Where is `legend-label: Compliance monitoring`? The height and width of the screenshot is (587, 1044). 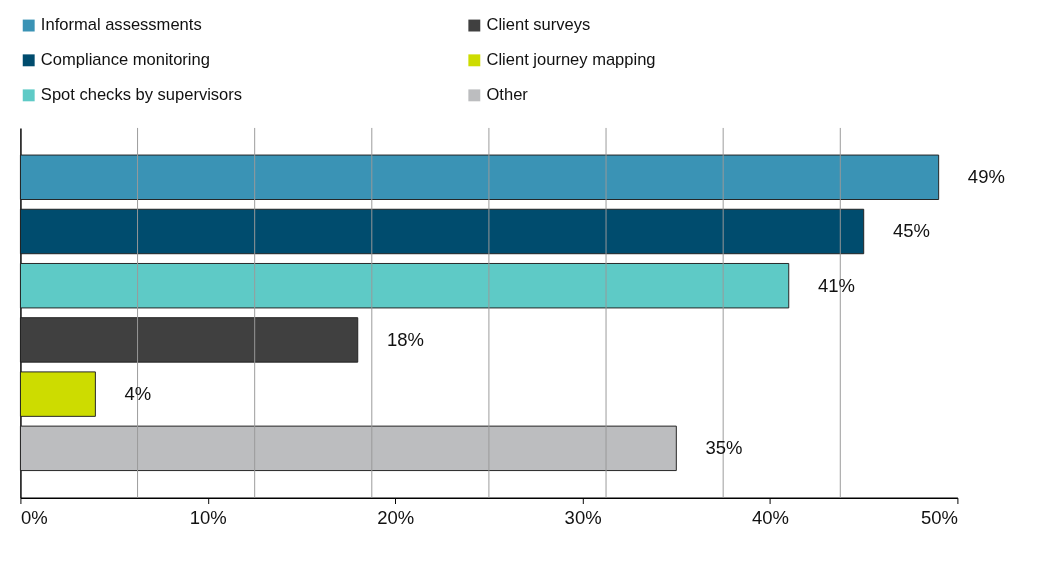 legend-label: Compliance monitoring is located at coordinates (125, 60).